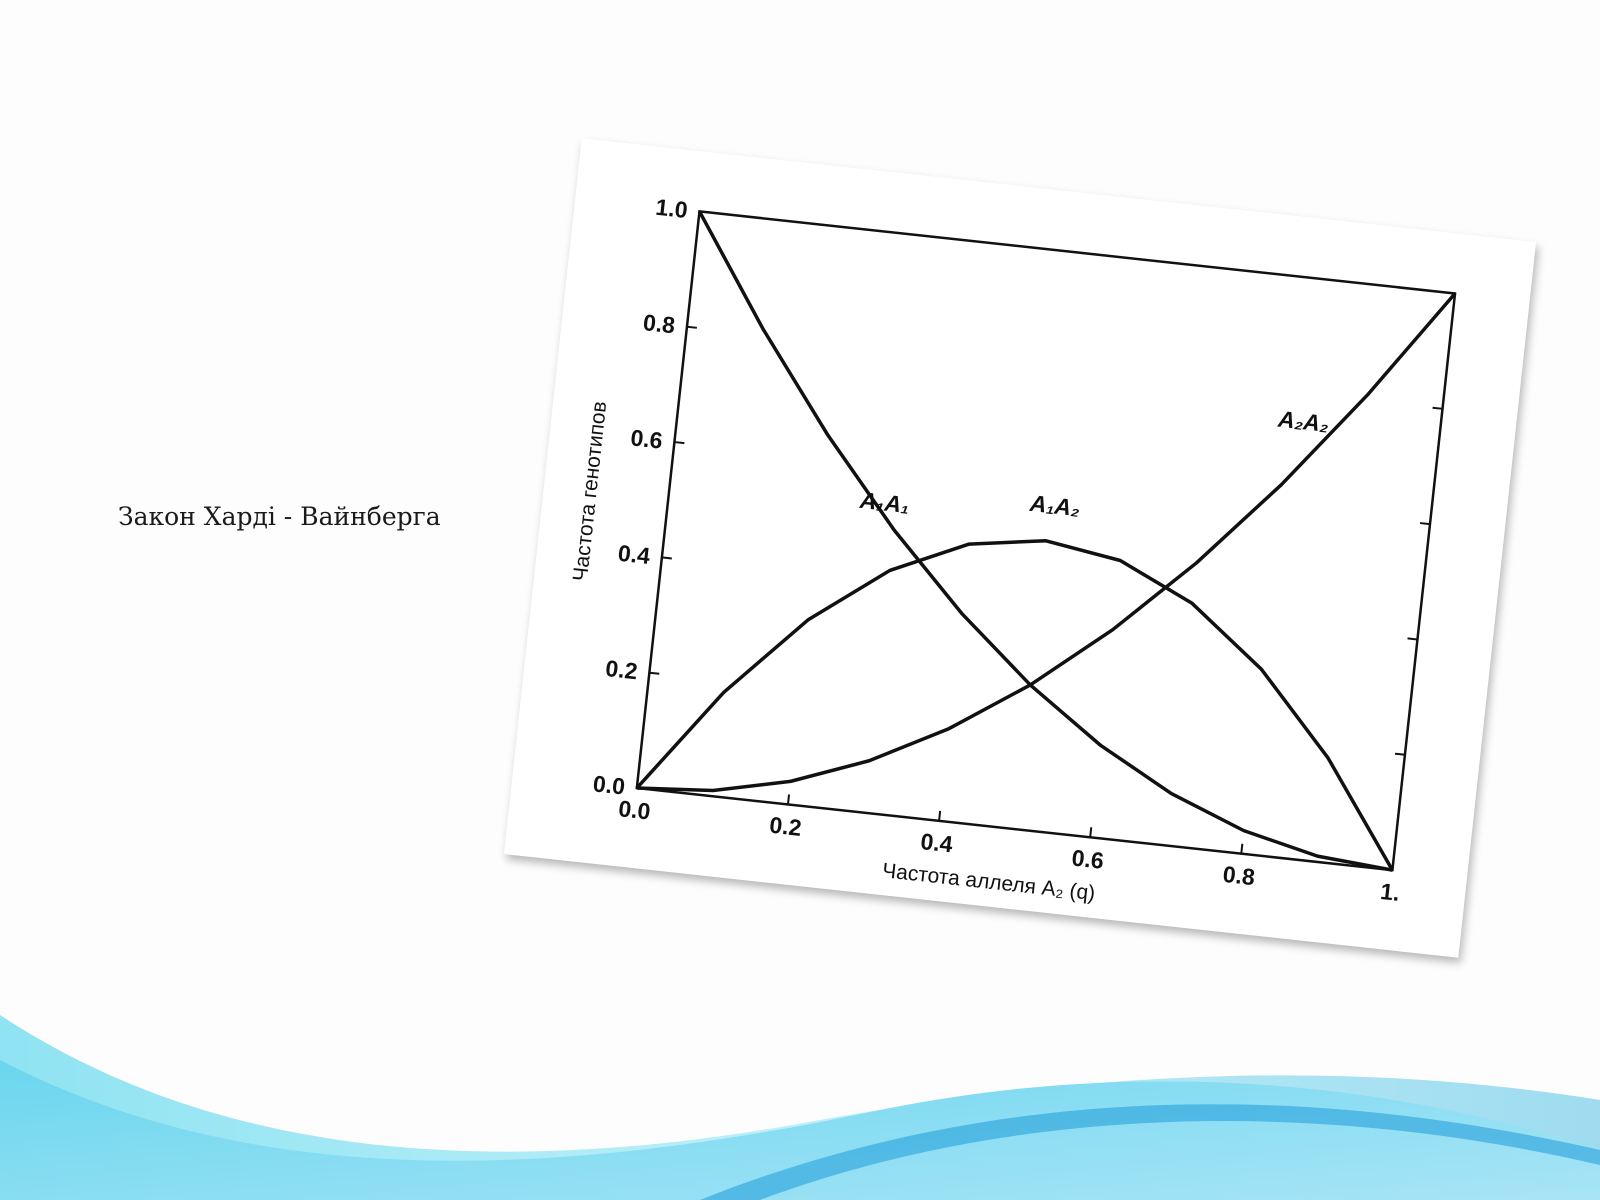 Image resolution: width=1600 pixels, height=1200 pixels. What do you see at coordinates (590, 491) in the screenshot?
I see `y-axis-label: Частота генотипов` at bounding box center [590, 491].